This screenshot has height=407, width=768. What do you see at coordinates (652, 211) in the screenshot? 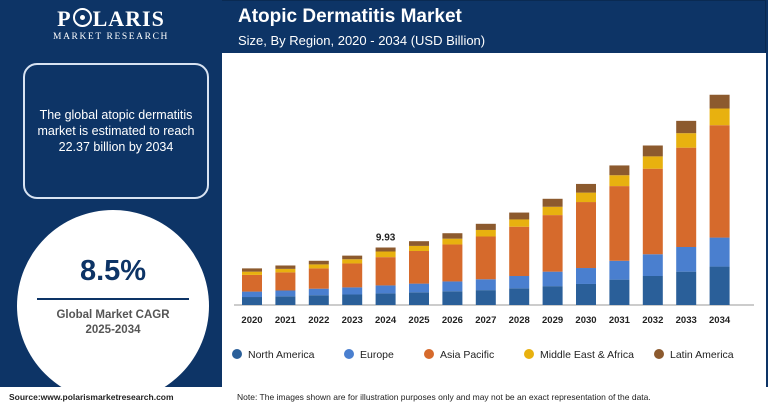
I see `bar-segment-2032-asia-pacific` at bounding box center [652, 211].